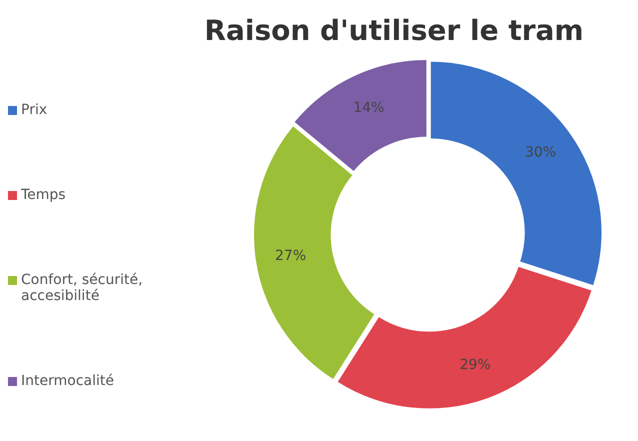 The width and height of the screenshot is (638, 441). I want to click on data-label: 29%, so click(475, 365).